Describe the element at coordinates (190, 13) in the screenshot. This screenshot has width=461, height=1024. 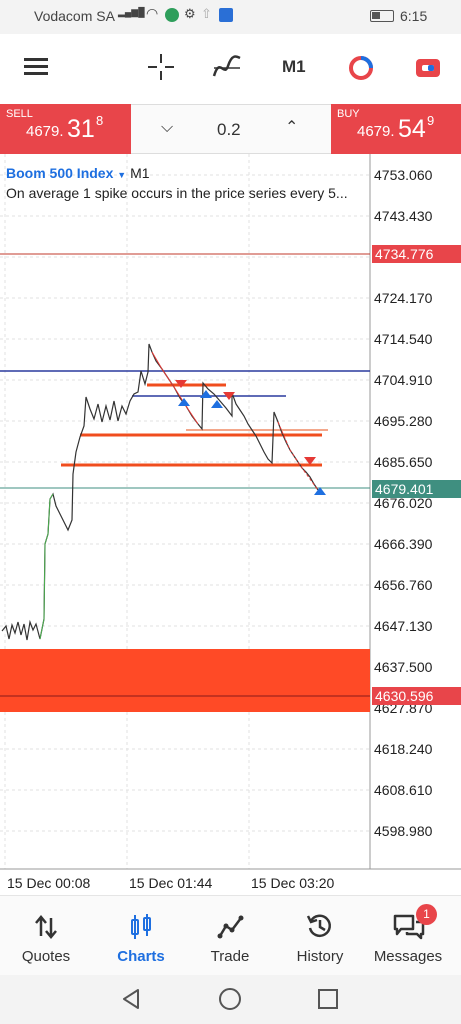
I see `android-icon: ⚙` at that location.